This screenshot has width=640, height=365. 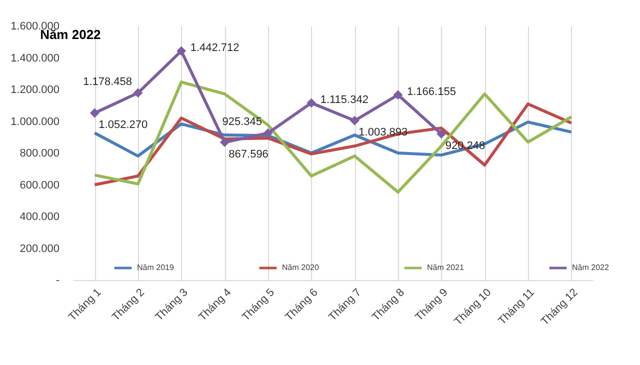 I want to click on y-tick-label: 200.000, so click(x=40, y=248).